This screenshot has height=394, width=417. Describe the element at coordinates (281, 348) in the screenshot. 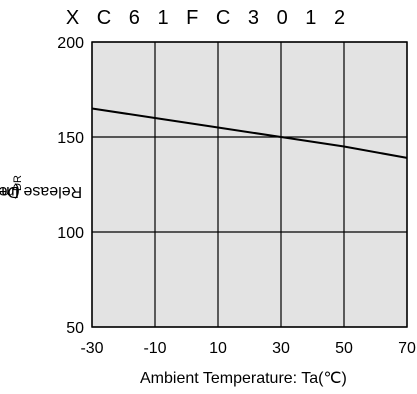

I see `x-tick-label: 30` at that location.